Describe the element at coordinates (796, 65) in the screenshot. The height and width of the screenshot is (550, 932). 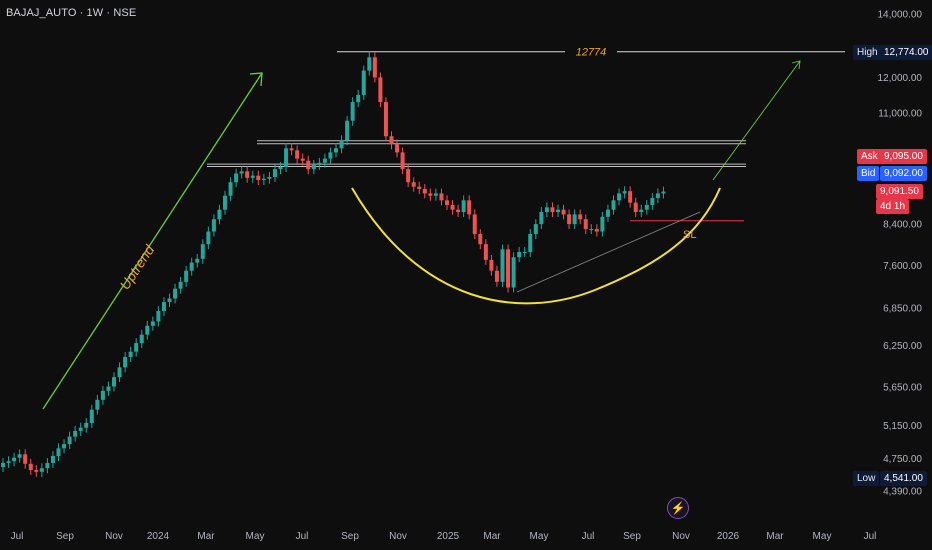
I see `target-arrowhead` at that location.